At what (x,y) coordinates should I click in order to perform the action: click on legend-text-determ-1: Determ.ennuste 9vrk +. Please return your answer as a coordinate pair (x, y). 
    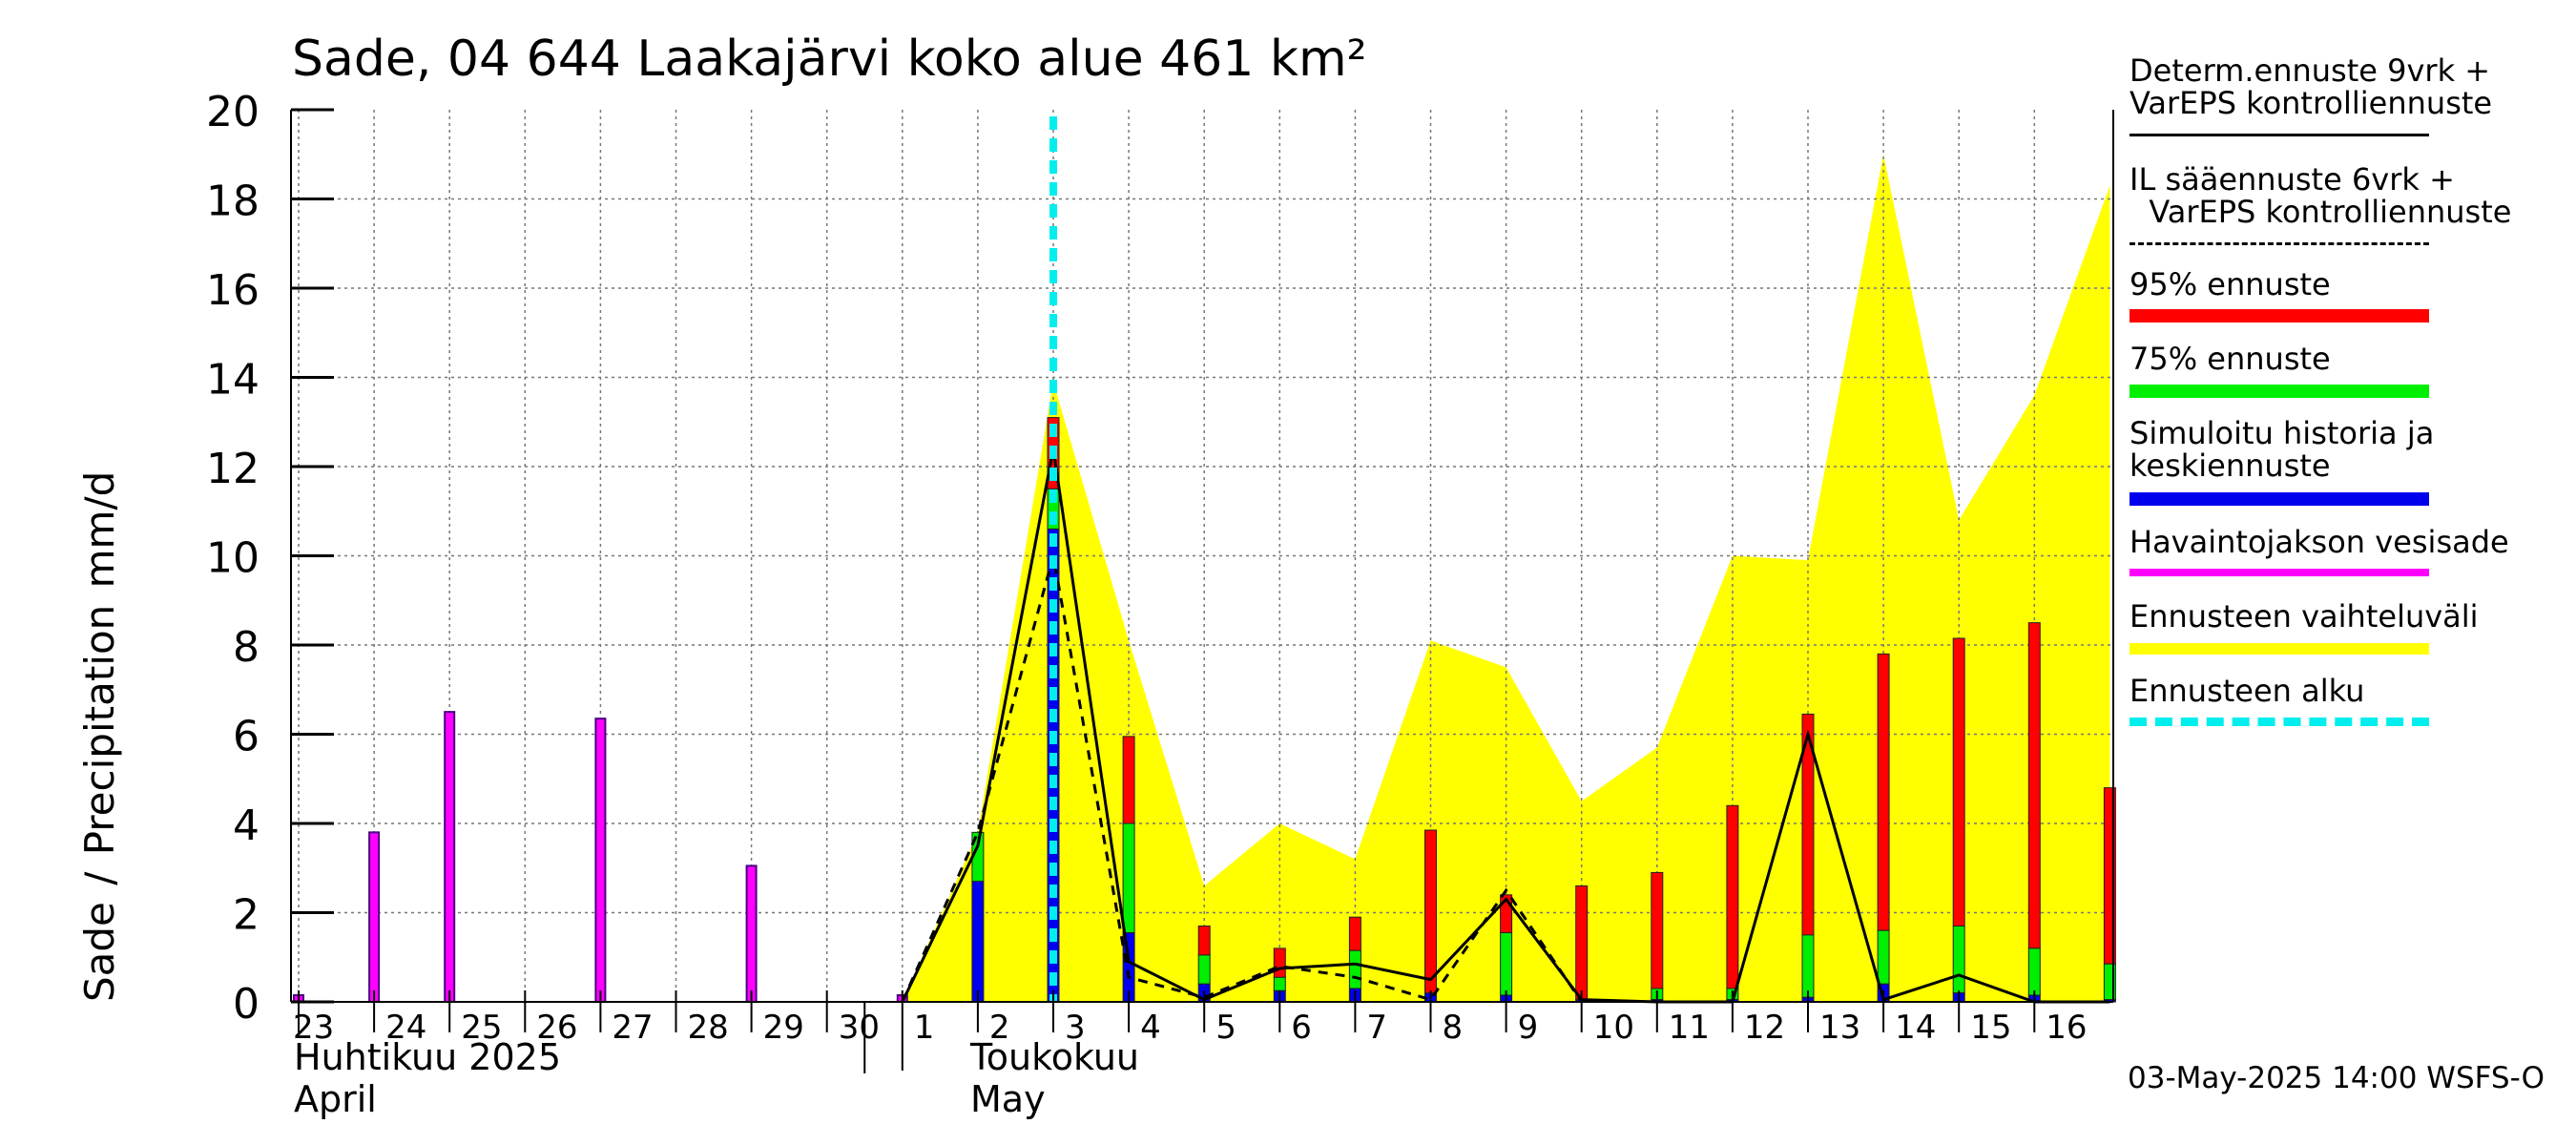
    Looking at the image, I should click on (2310, 70).